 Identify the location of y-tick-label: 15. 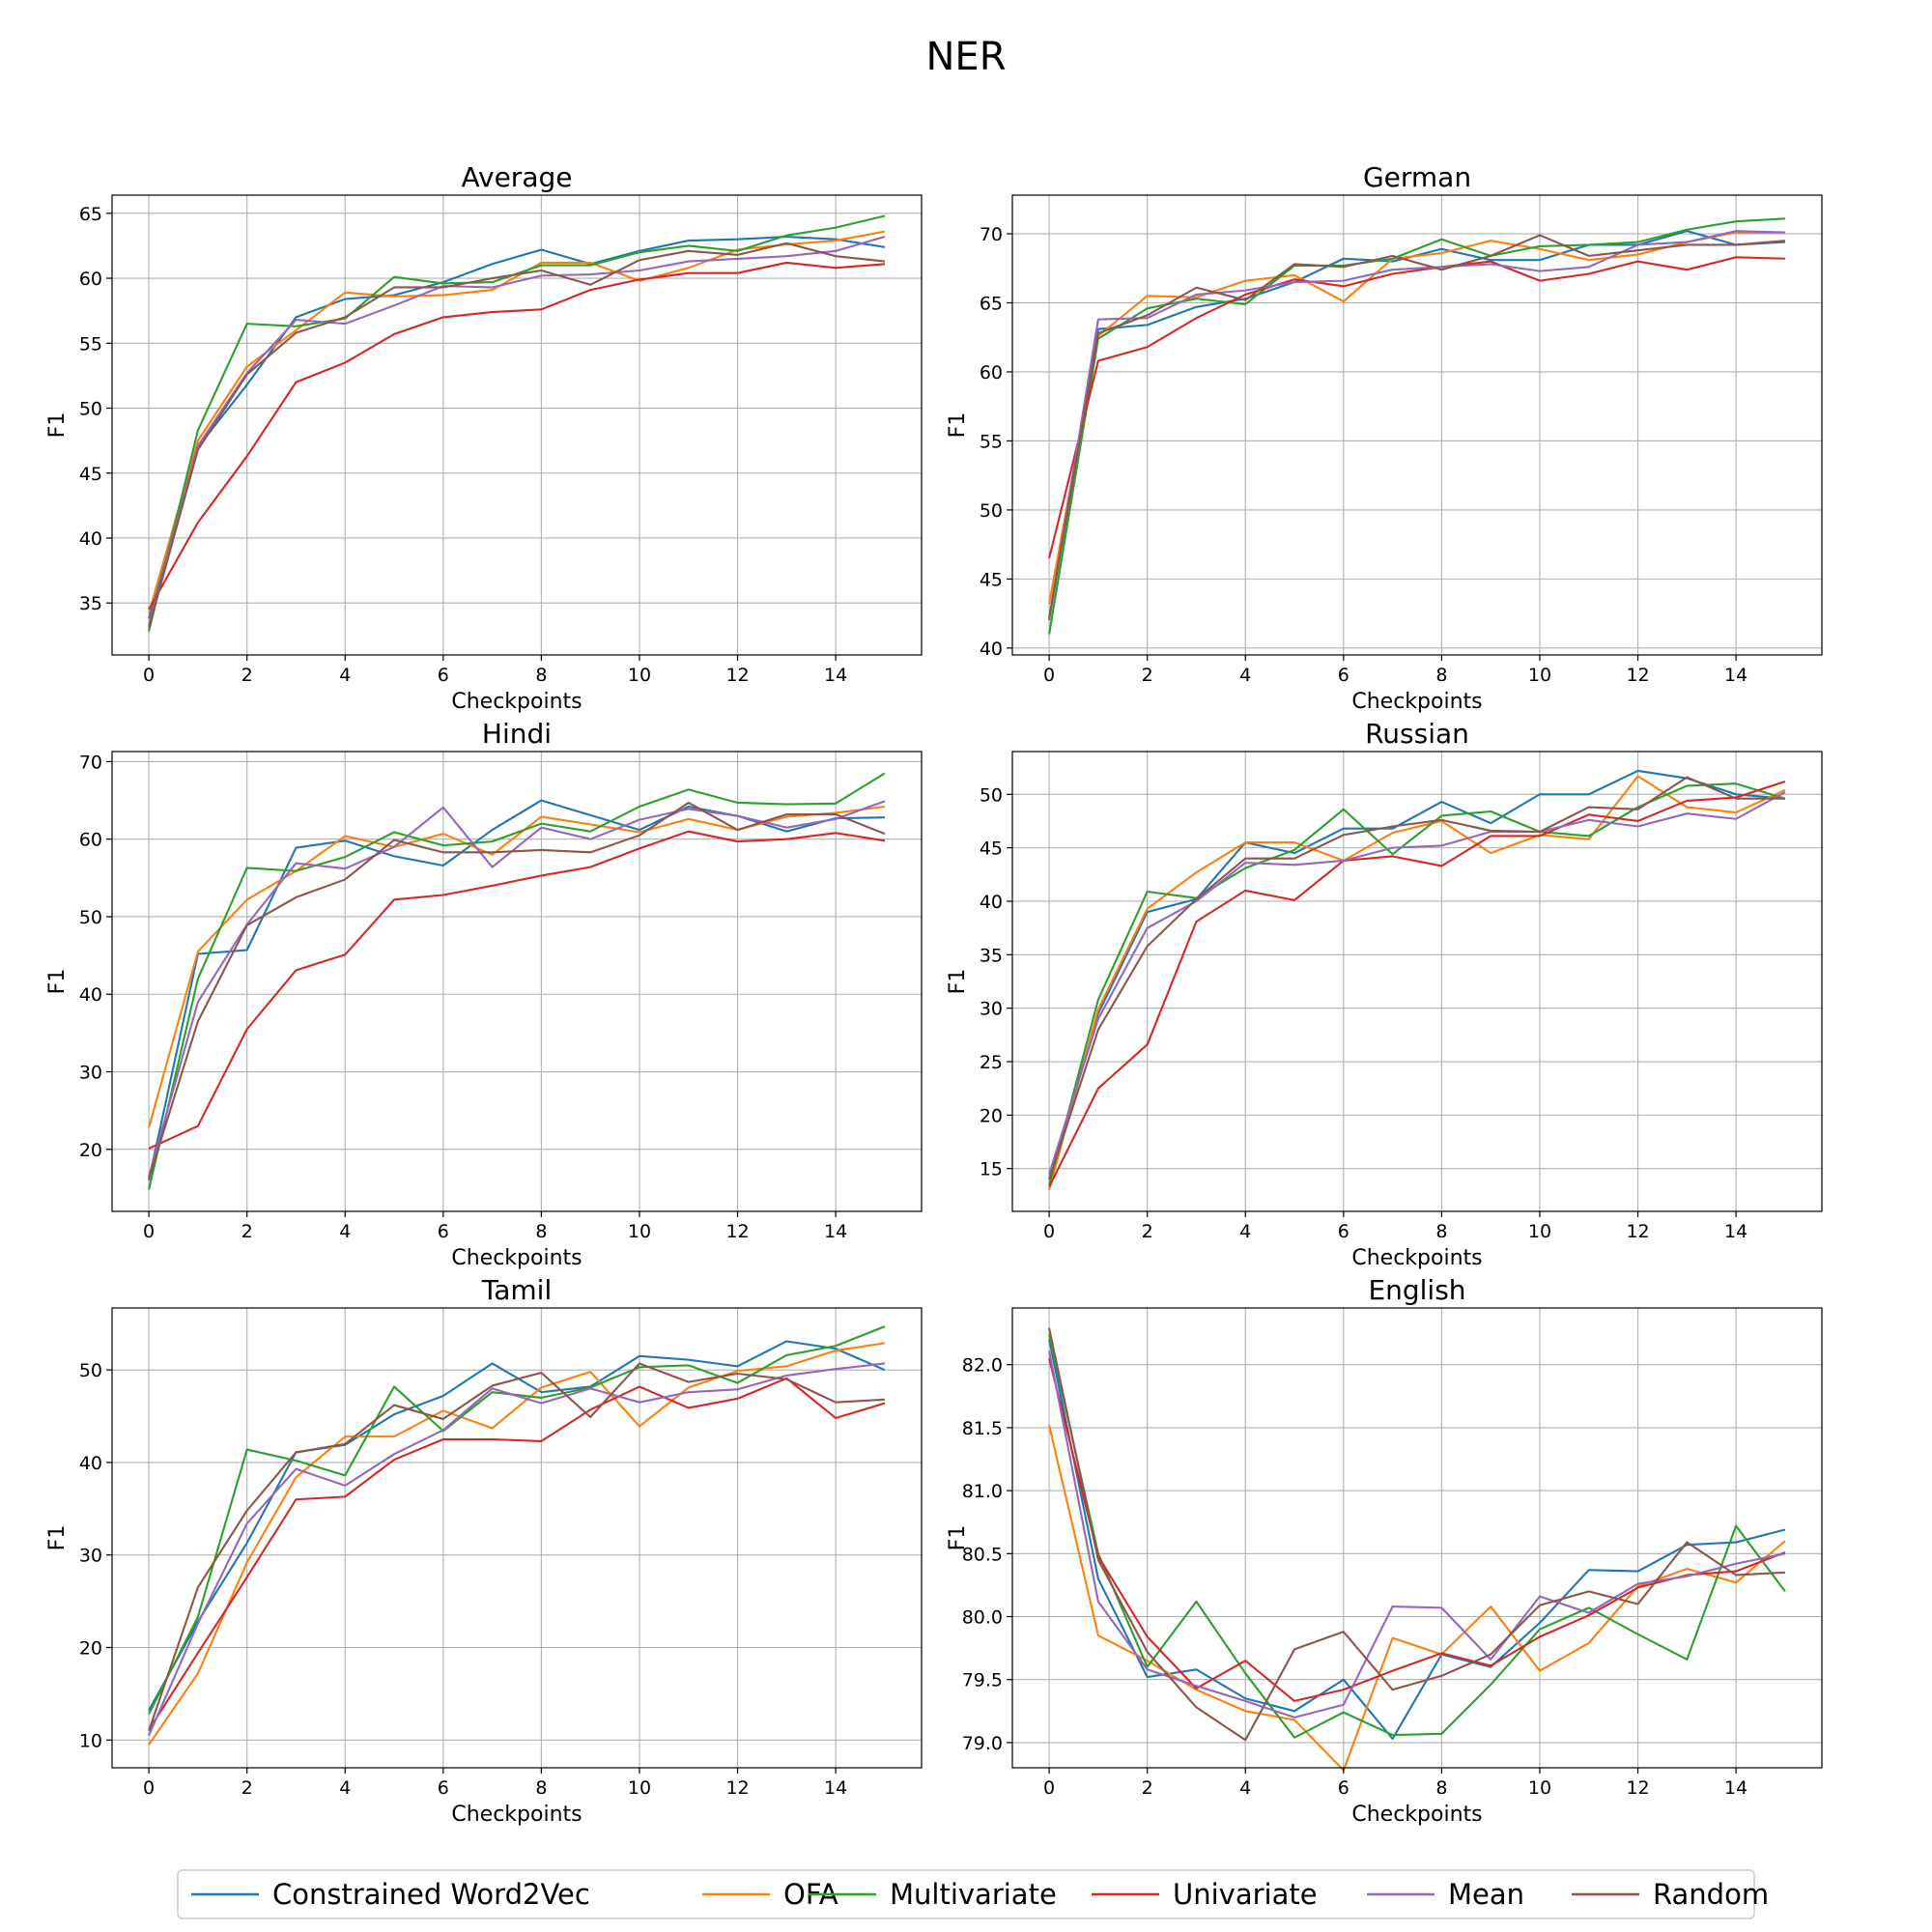
(992, 1169).